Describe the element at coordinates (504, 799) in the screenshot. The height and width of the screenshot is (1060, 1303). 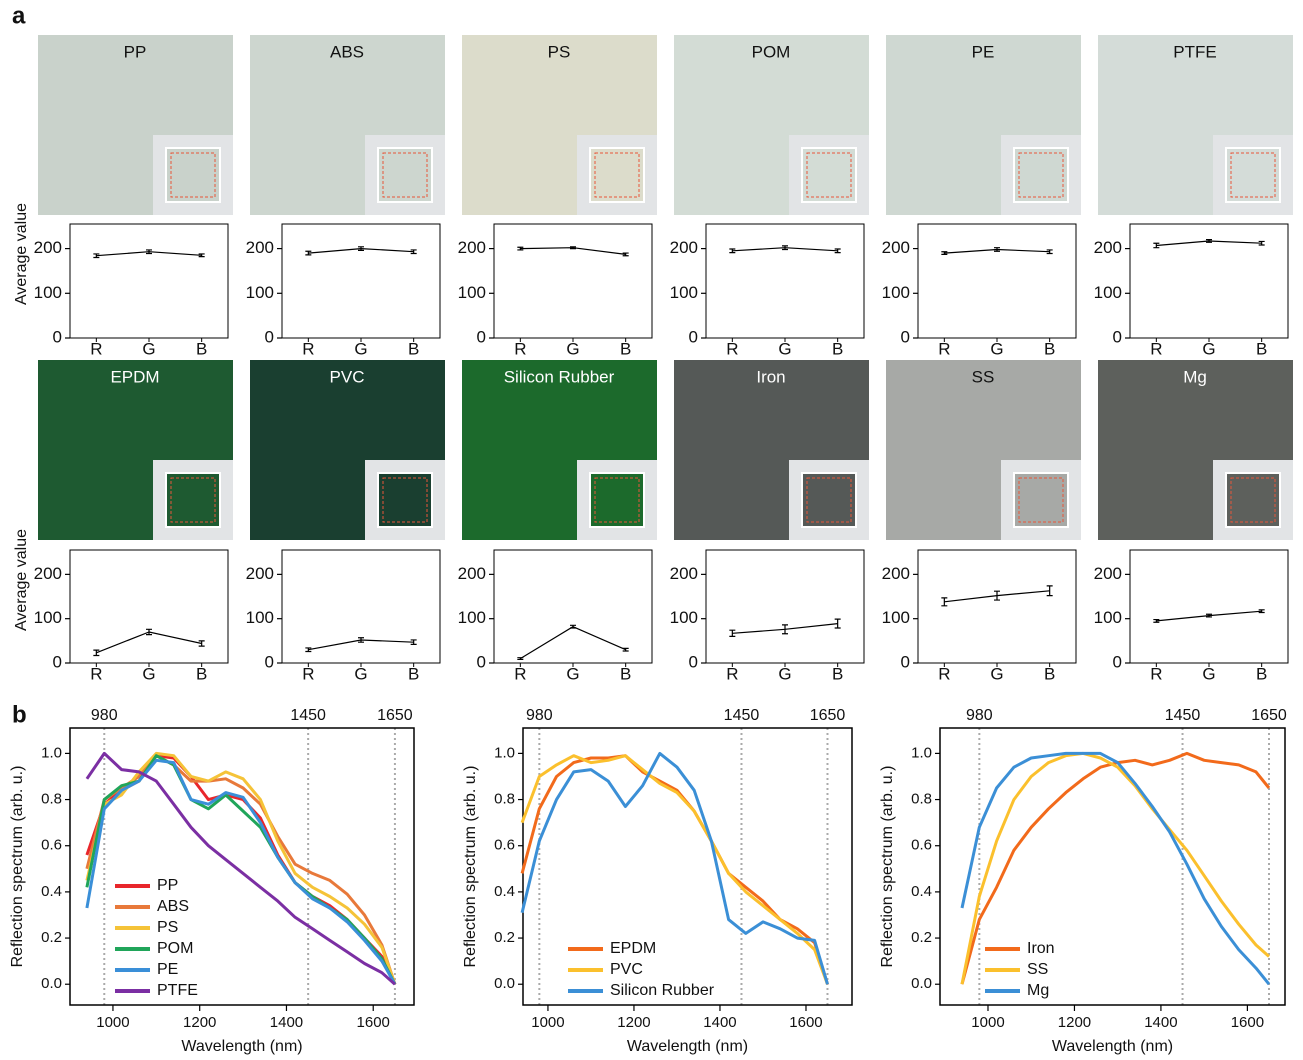
I see `y-tick-label: 0.8` at that location.